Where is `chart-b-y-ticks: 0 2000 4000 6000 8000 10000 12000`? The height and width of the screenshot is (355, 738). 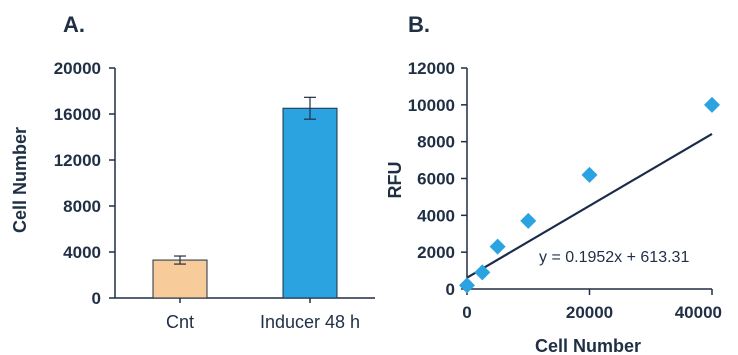 chart-b-y-ticks: 0 2000 4000 6000 8000 10000 12000 is located at coordinates (437, 179).